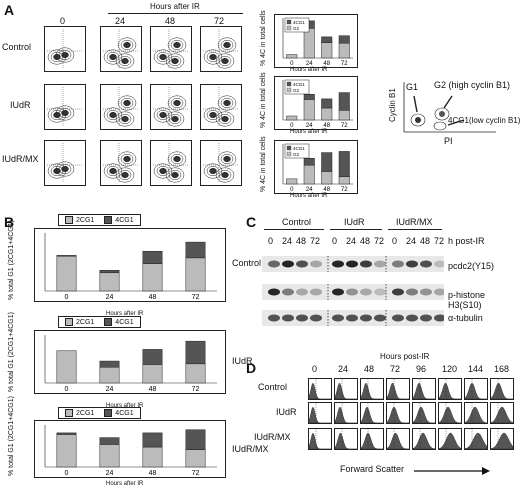 The height and width of the screenshot is (489, 520). Describe the element at coordinates (372, 469) in the screenshot. I see `d-xlabel: Forward Scatter` at that location.